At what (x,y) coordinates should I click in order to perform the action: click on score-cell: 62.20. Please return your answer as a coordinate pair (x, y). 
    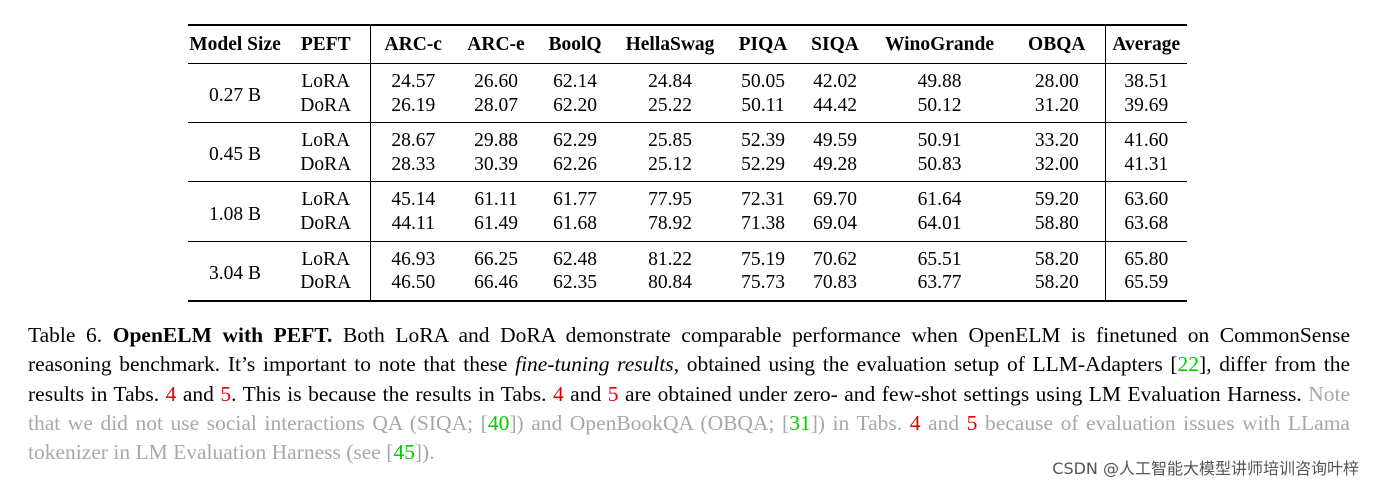
    Looking at the image, I should click on (575, 105).